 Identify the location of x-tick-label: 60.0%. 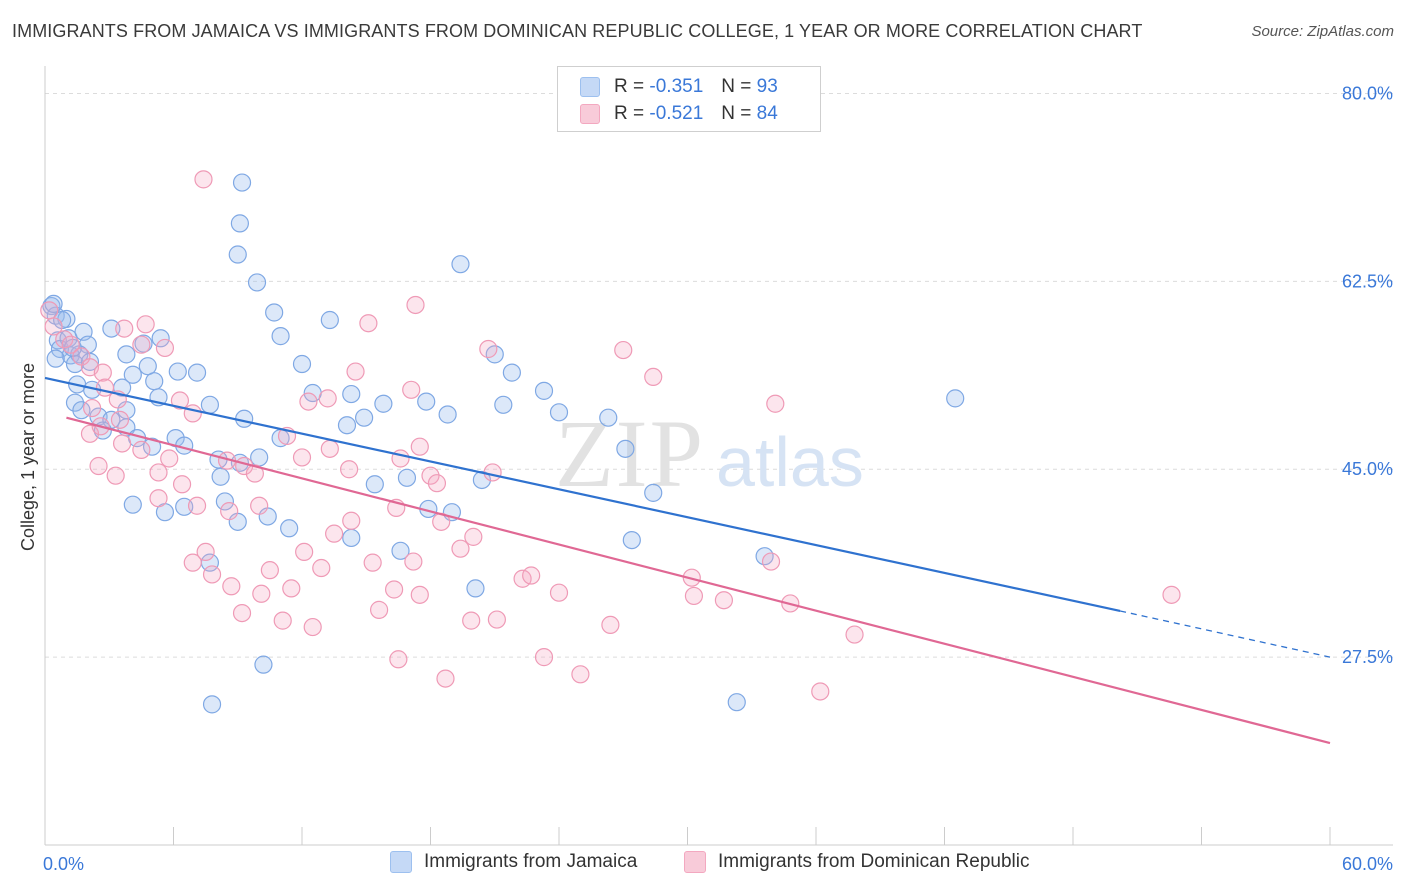
(1367, 864).